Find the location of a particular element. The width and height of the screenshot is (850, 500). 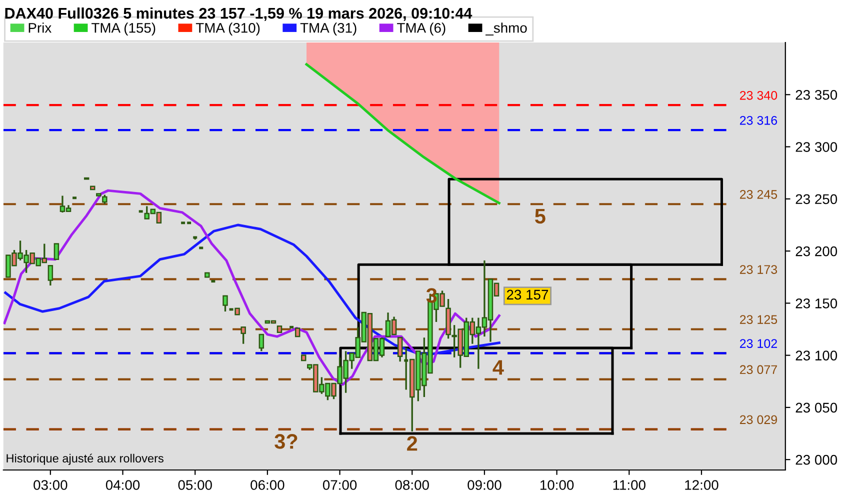

annotation: 23 157 is located at coordinates (527, 295).